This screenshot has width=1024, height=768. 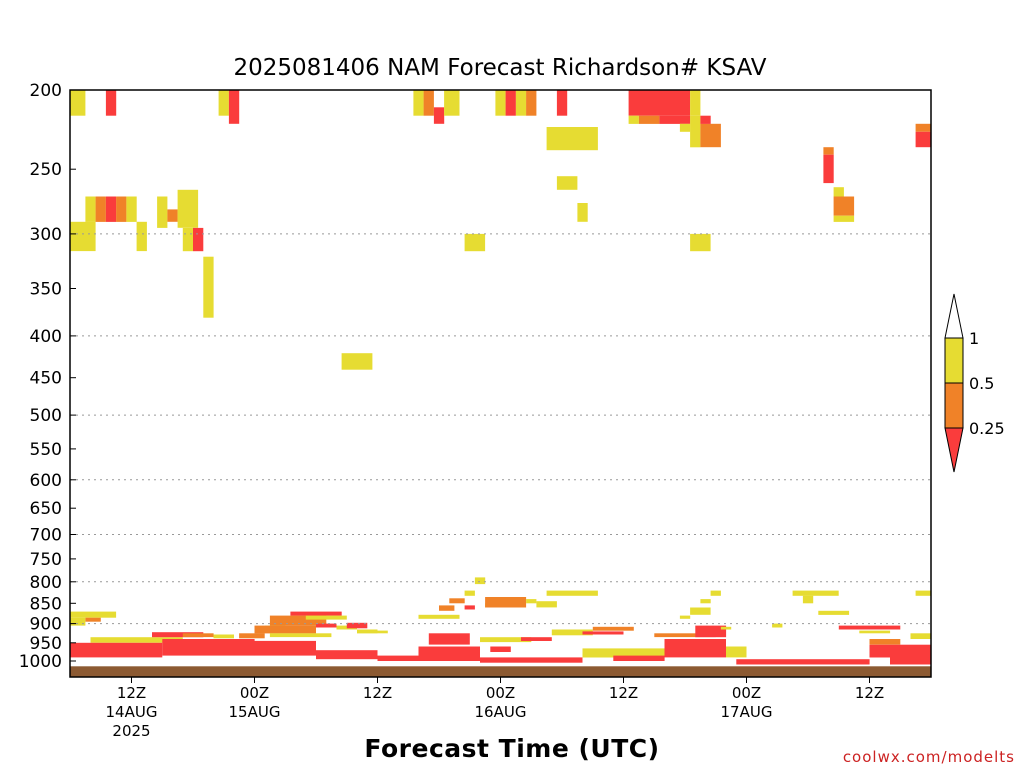 What do you see at coordinates (869, 693) in the screenshot?
I see `x-tick-label-6-0: 12Z` at bounding box center [869, 693].